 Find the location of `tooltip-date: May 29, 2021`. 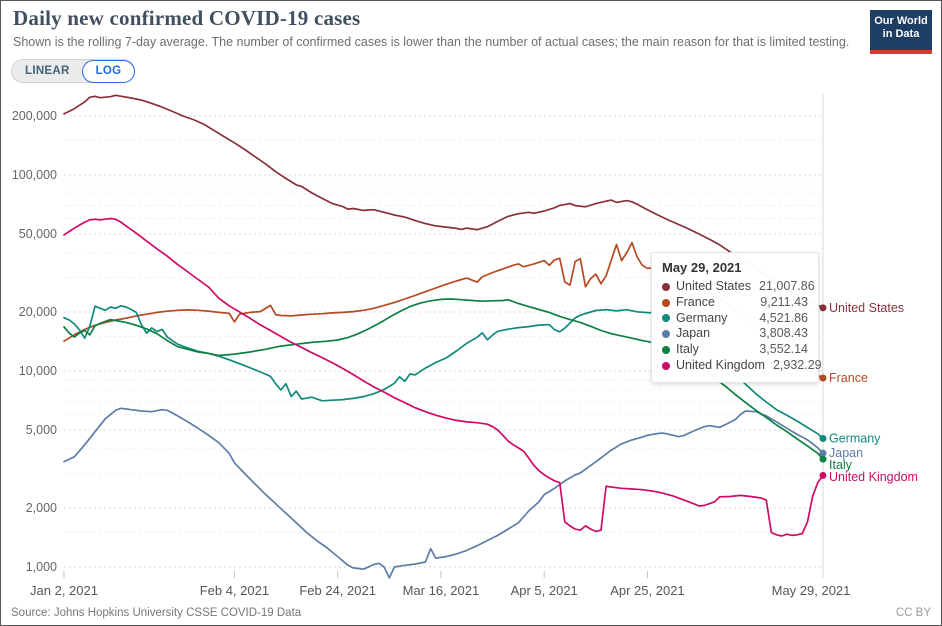

tooltip-date: May 29, 2021 is located at coordinates (702, 267).